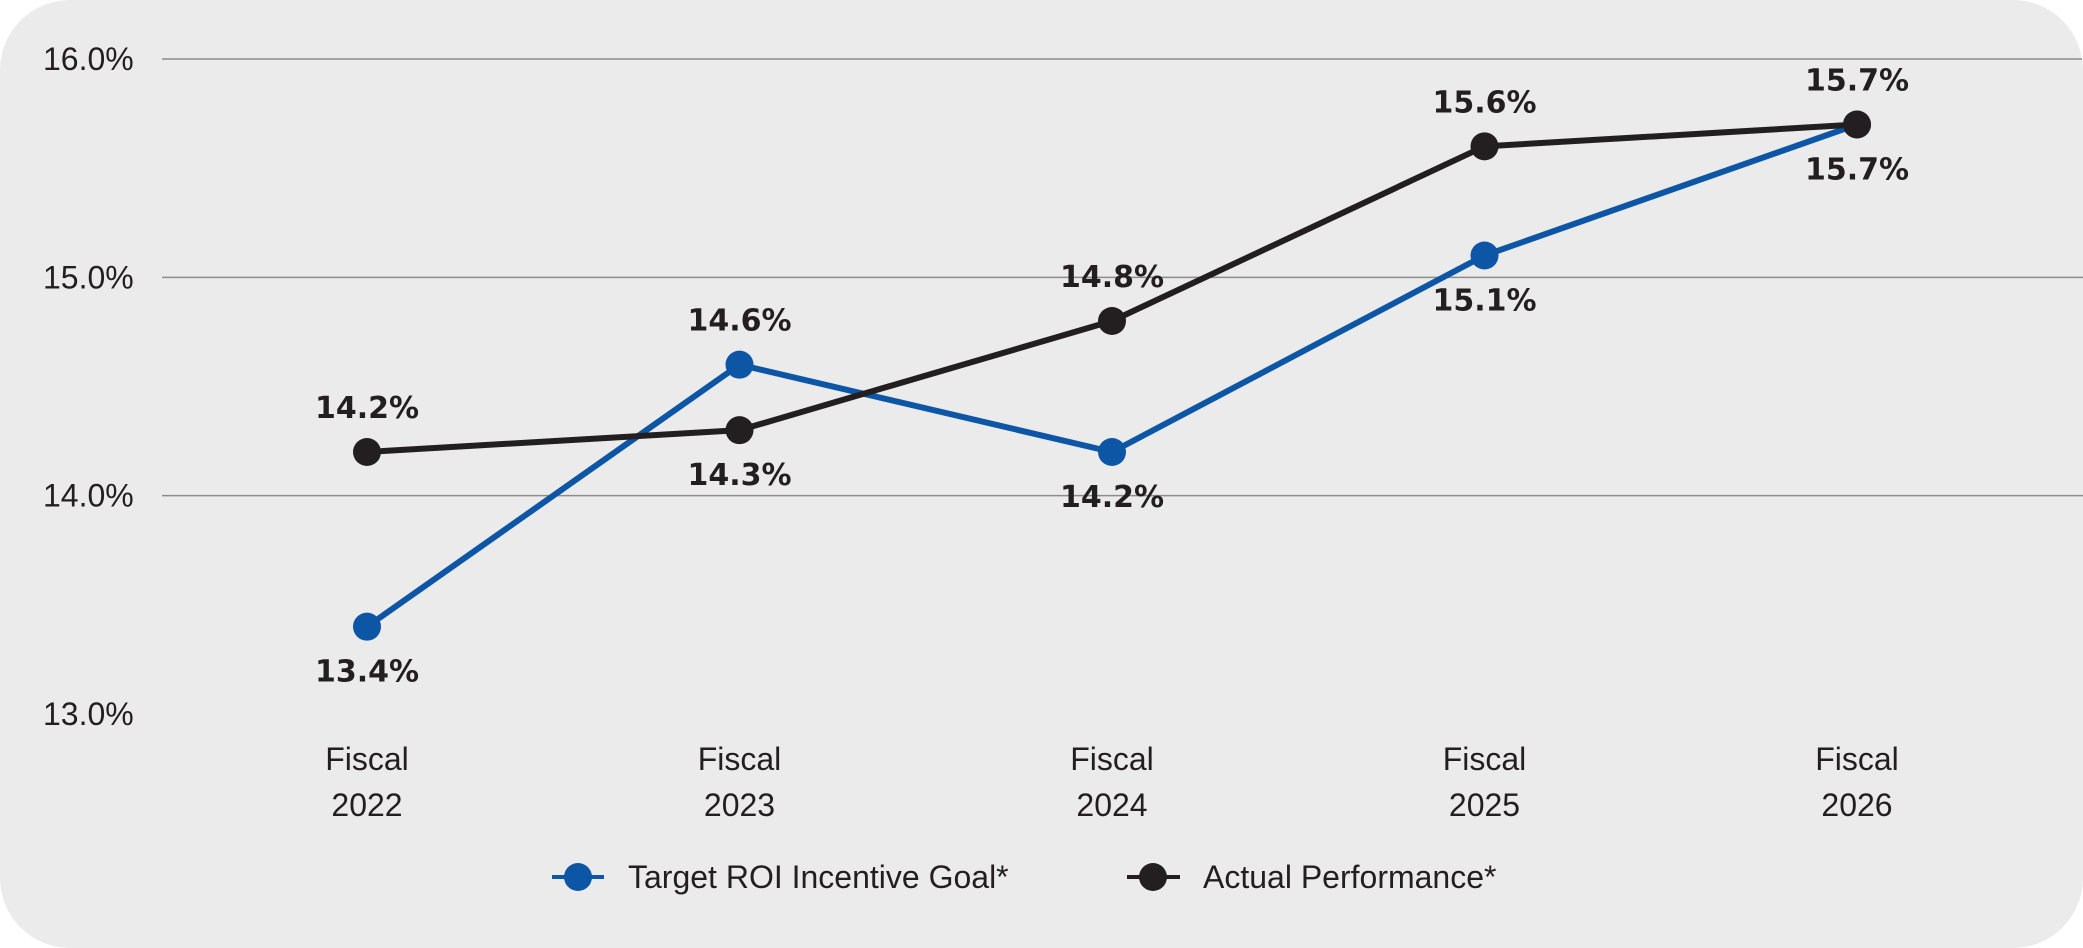 The height and width of the screenshot is (948, 2083). What do you see at coordinates (88, 59) in the screenshot?
I see `y-tick-label: 16.0%` at bounding box center [88, 59].